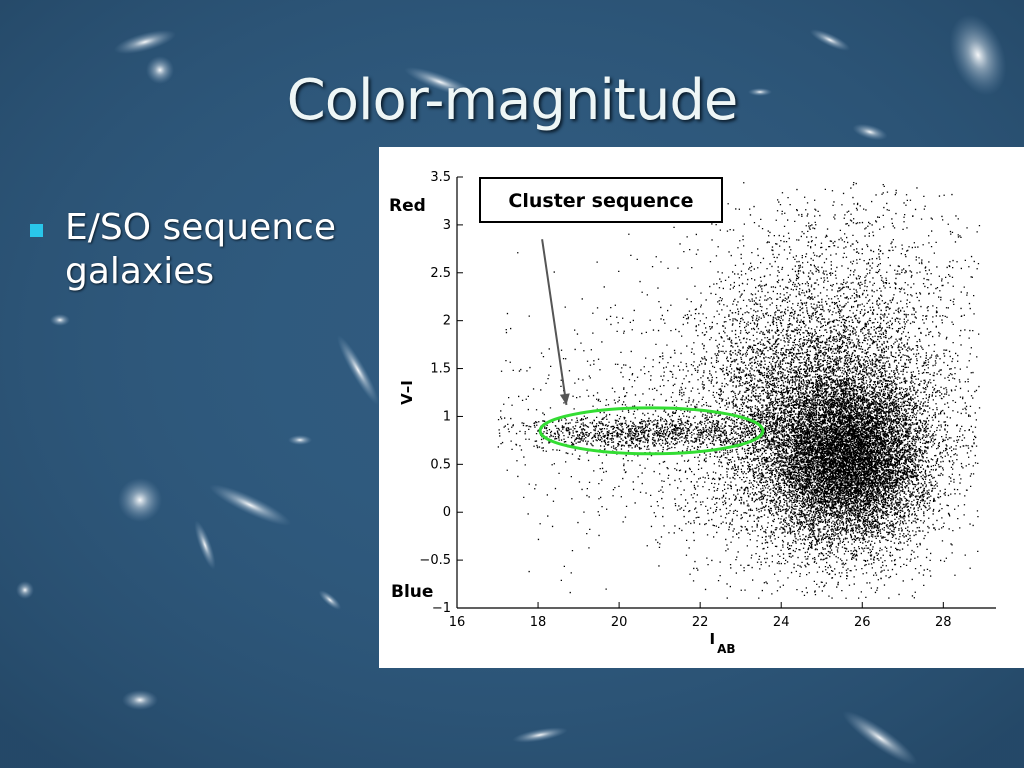  I want to click on bullet-item: E/SO sequence galaxies, so click(200, 250).